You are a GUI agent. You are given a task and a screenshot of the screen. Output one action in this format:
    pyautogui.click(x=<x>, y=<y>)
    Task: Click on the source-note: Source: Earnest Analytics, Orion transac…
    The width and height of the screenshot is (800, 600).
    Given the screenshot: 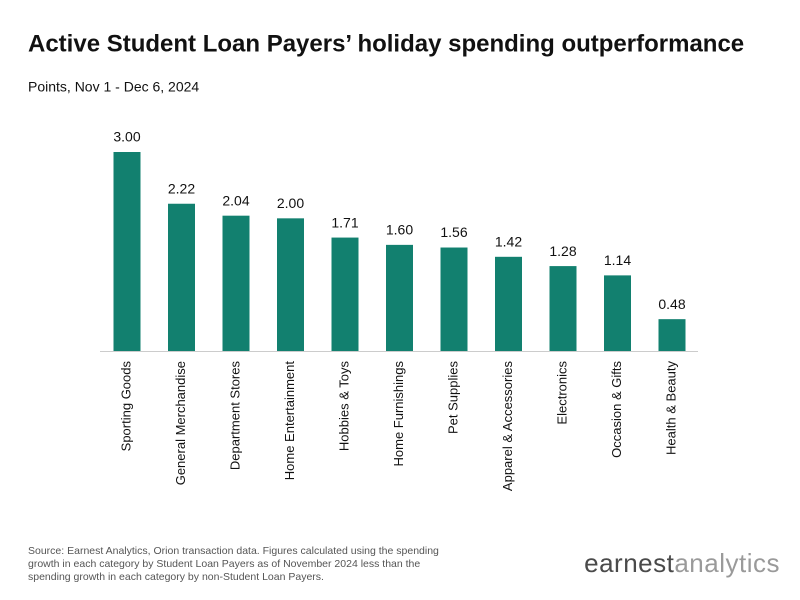 What is the action you would take?
    pyautogui.click(x=233, y=564)
    